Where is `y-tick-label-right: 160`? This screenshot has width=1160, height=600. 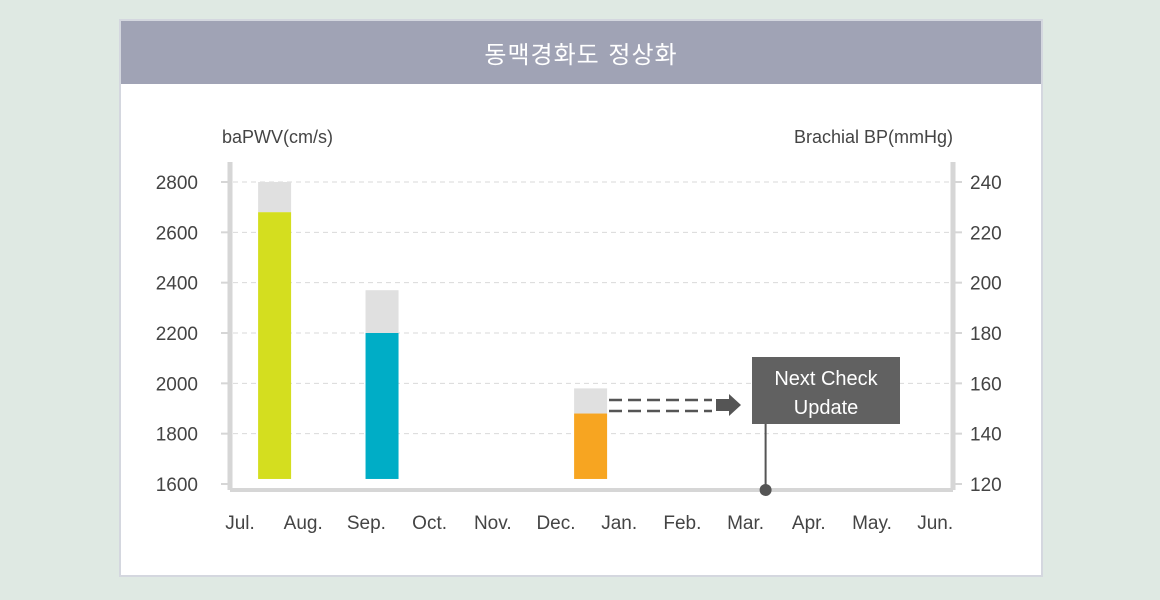 y-tick-label-right: 160 is located at coordinates (986, 384).